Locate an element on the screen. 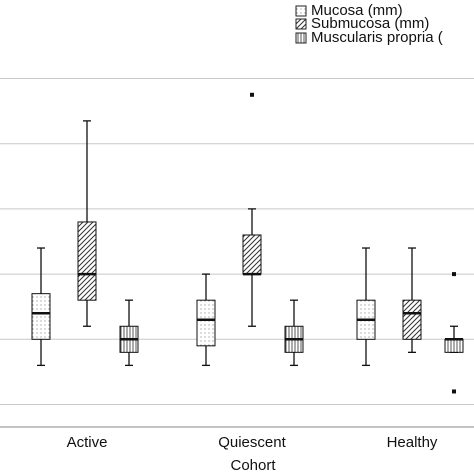  box-diagonal-healthy is located at coordinates (412, 300).